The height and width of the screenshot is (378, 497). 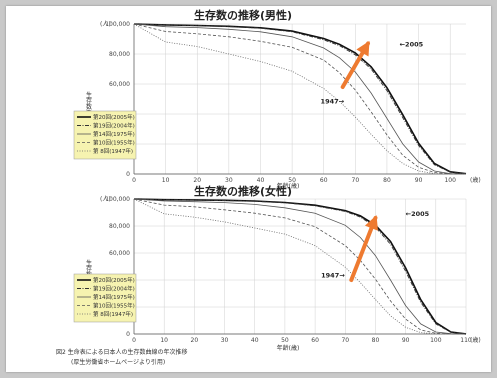 I want to click on x-tick-label: 110, so click(x=466, y=340).